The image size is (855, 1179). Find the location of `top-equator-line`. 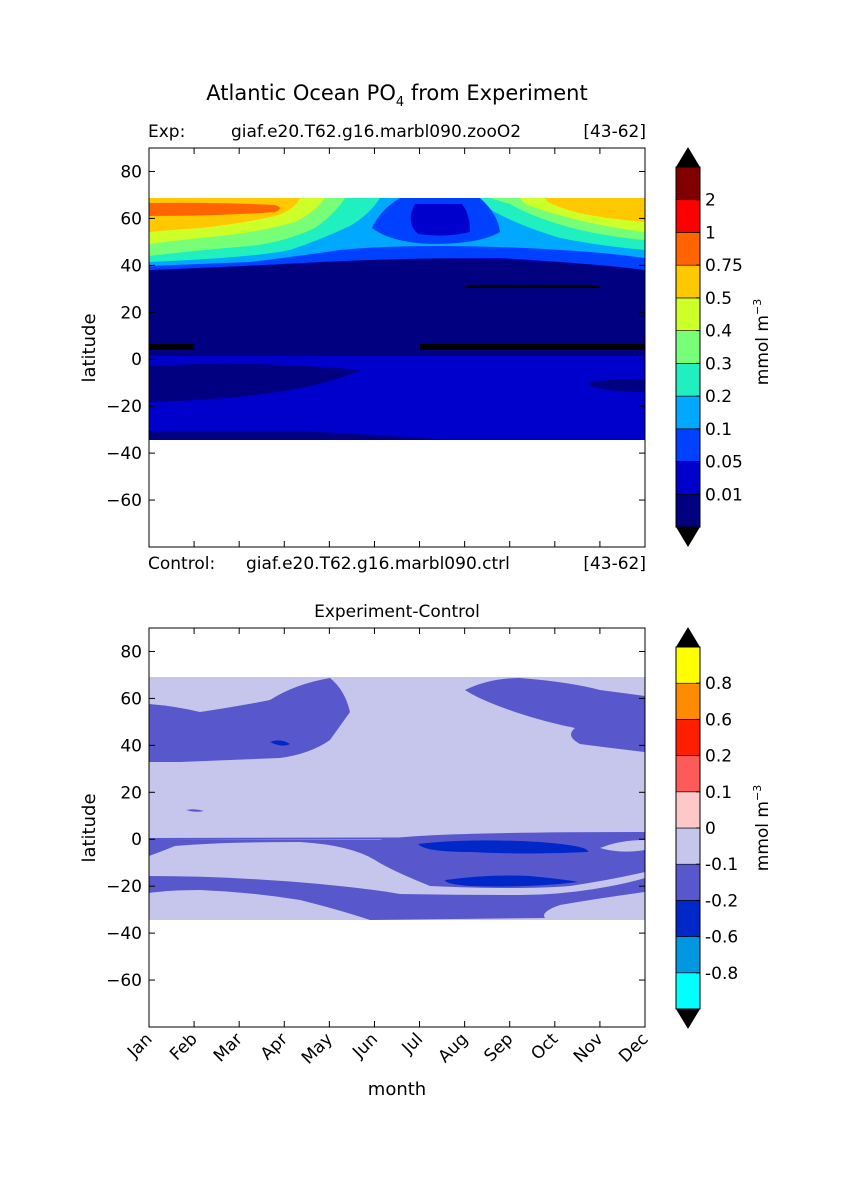

top-equator-line is located at coordinates (397, 357).